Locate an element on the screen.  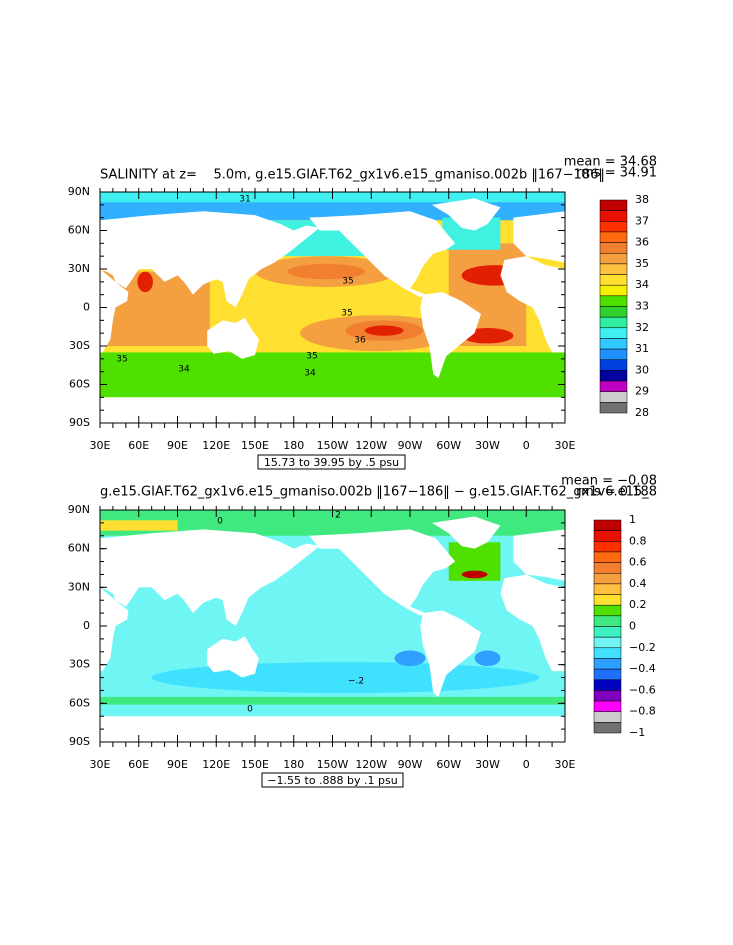
lon-label: 0 is located at coordinates (526, 764).